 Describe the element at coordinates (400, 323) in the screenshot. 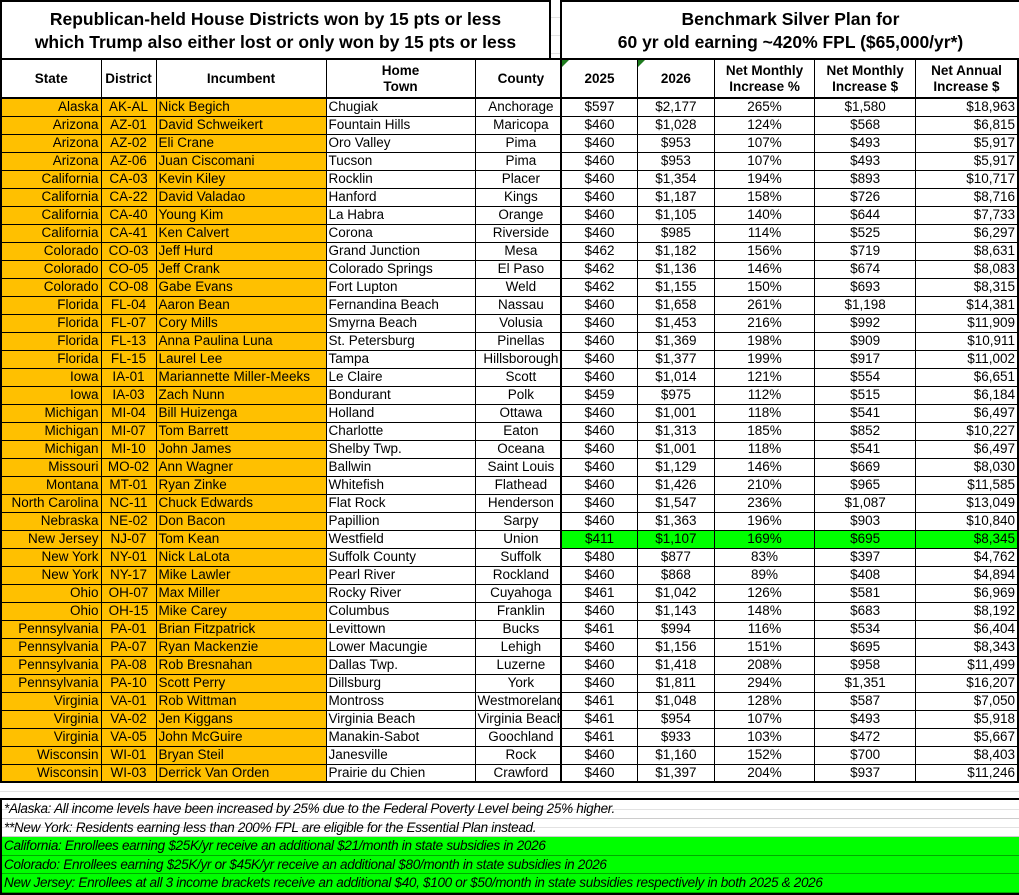

I see `home-town-cell: Smyrna Beach` at that location.